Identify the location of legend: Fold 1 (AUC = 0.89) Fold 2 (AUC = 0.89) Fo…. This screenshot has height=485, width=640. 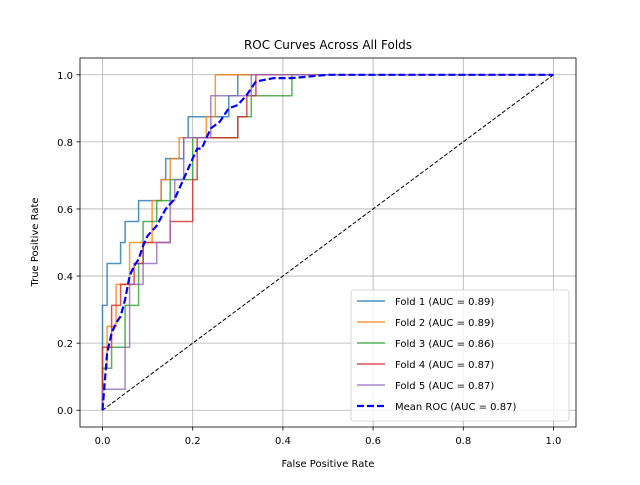
(460, 355).